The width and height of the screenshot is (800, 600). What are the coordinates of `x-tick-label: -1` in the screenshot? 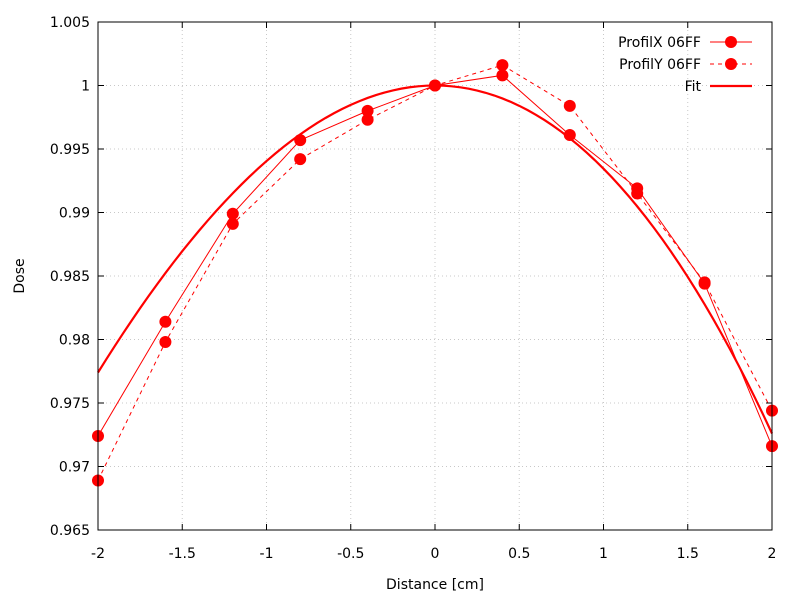 It's located at (267, 554).